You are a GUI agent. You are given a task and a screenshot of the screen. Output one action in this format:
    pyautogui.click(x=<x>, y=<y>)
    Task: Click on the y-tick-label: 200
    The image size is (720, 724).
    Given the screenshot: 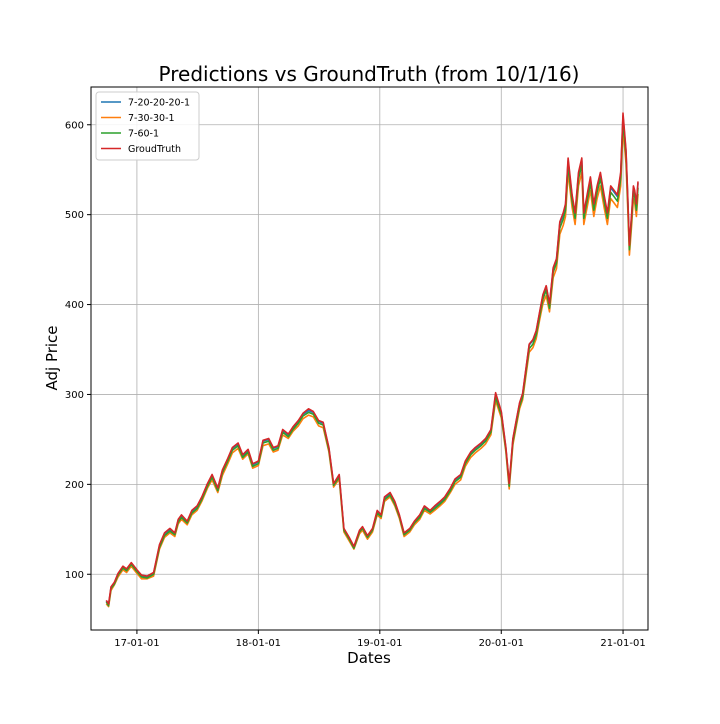 What is the action you would take?
    pyautogui.click(x=74, y=485)
    